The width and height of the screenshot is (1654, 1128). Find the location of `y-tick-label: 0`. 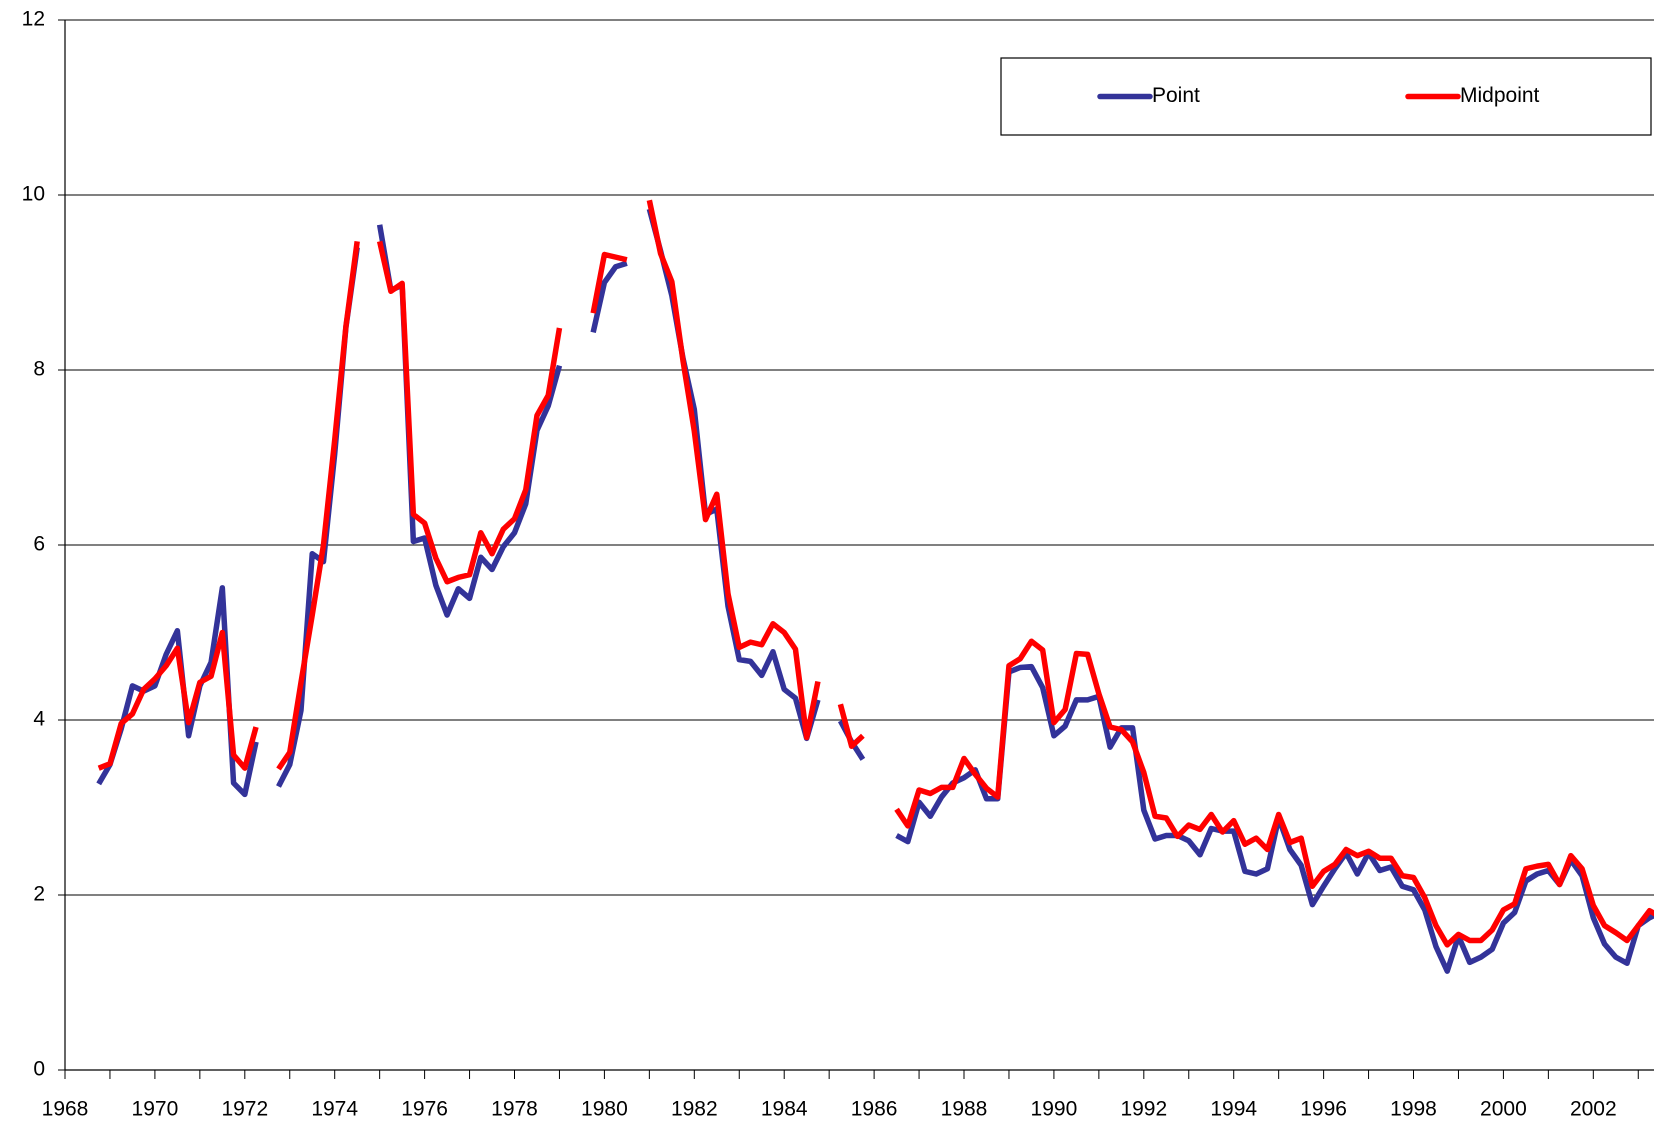

y-tick-label: 0 is located at coordinates (39, 1069).